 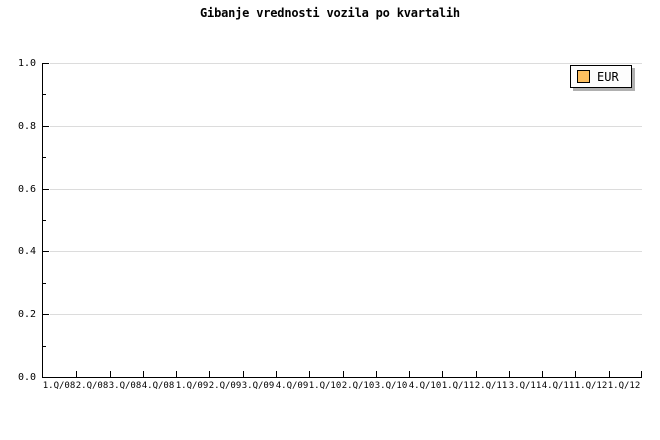 I want to click on chart-title: Gibanje vrednosti vozila po kvartalih, so click(x=330, y=13).